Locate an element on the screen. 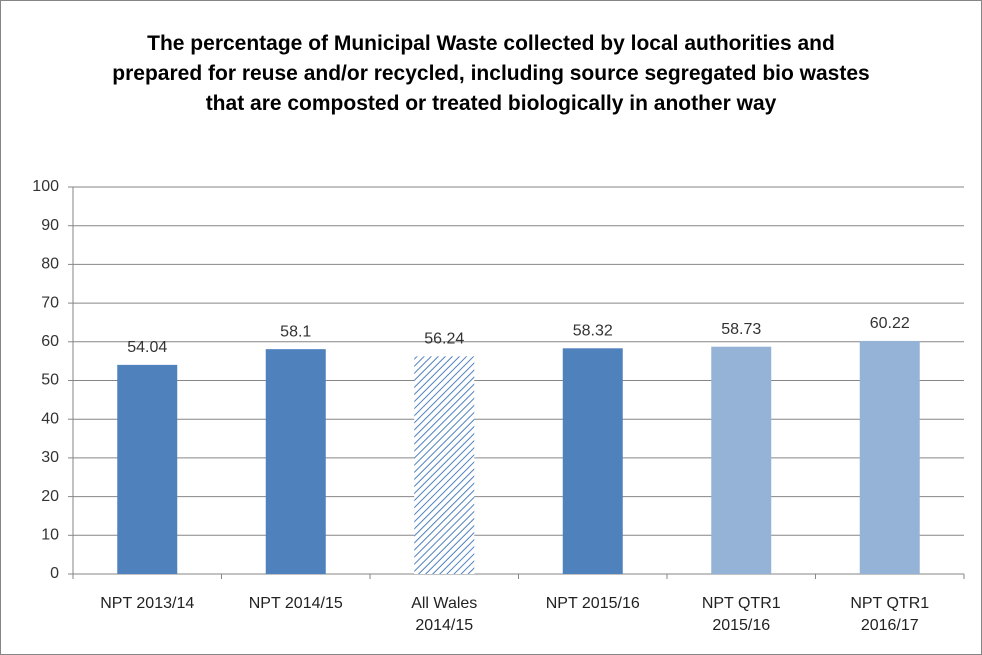 The height and width of the screenshot is (655, 982). y-tick-label: 70 is located at coordinates (50, 302).